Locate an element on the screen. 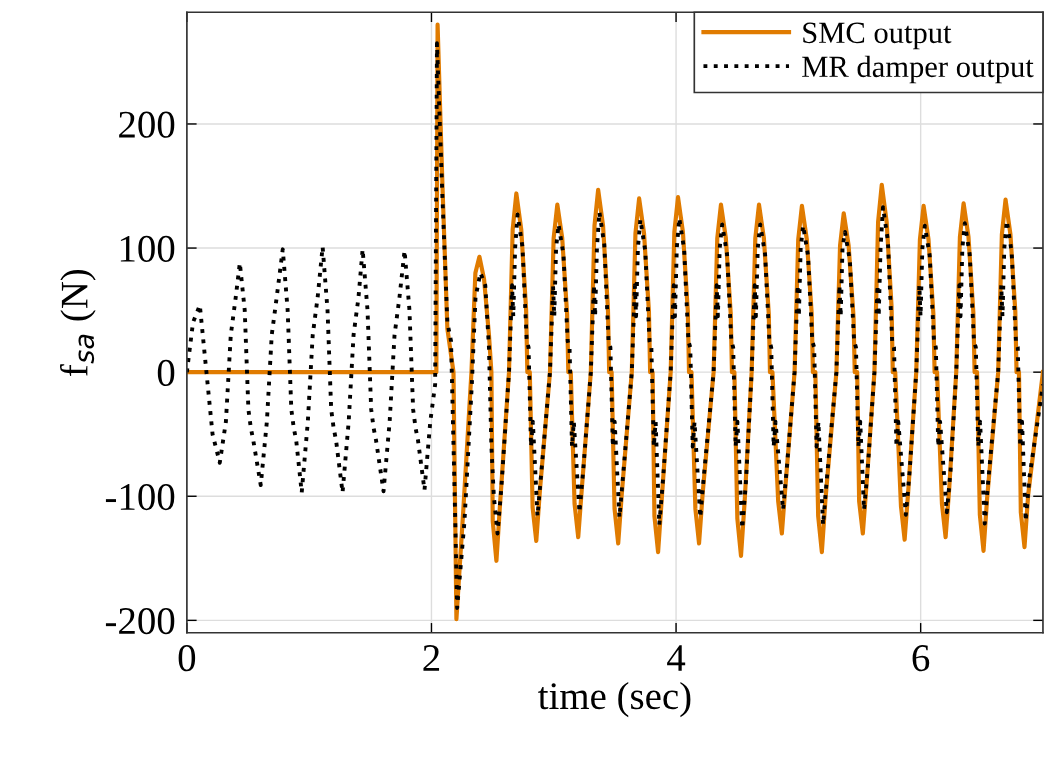  y-tick-label: -100 is located at coordinates (140, 497).